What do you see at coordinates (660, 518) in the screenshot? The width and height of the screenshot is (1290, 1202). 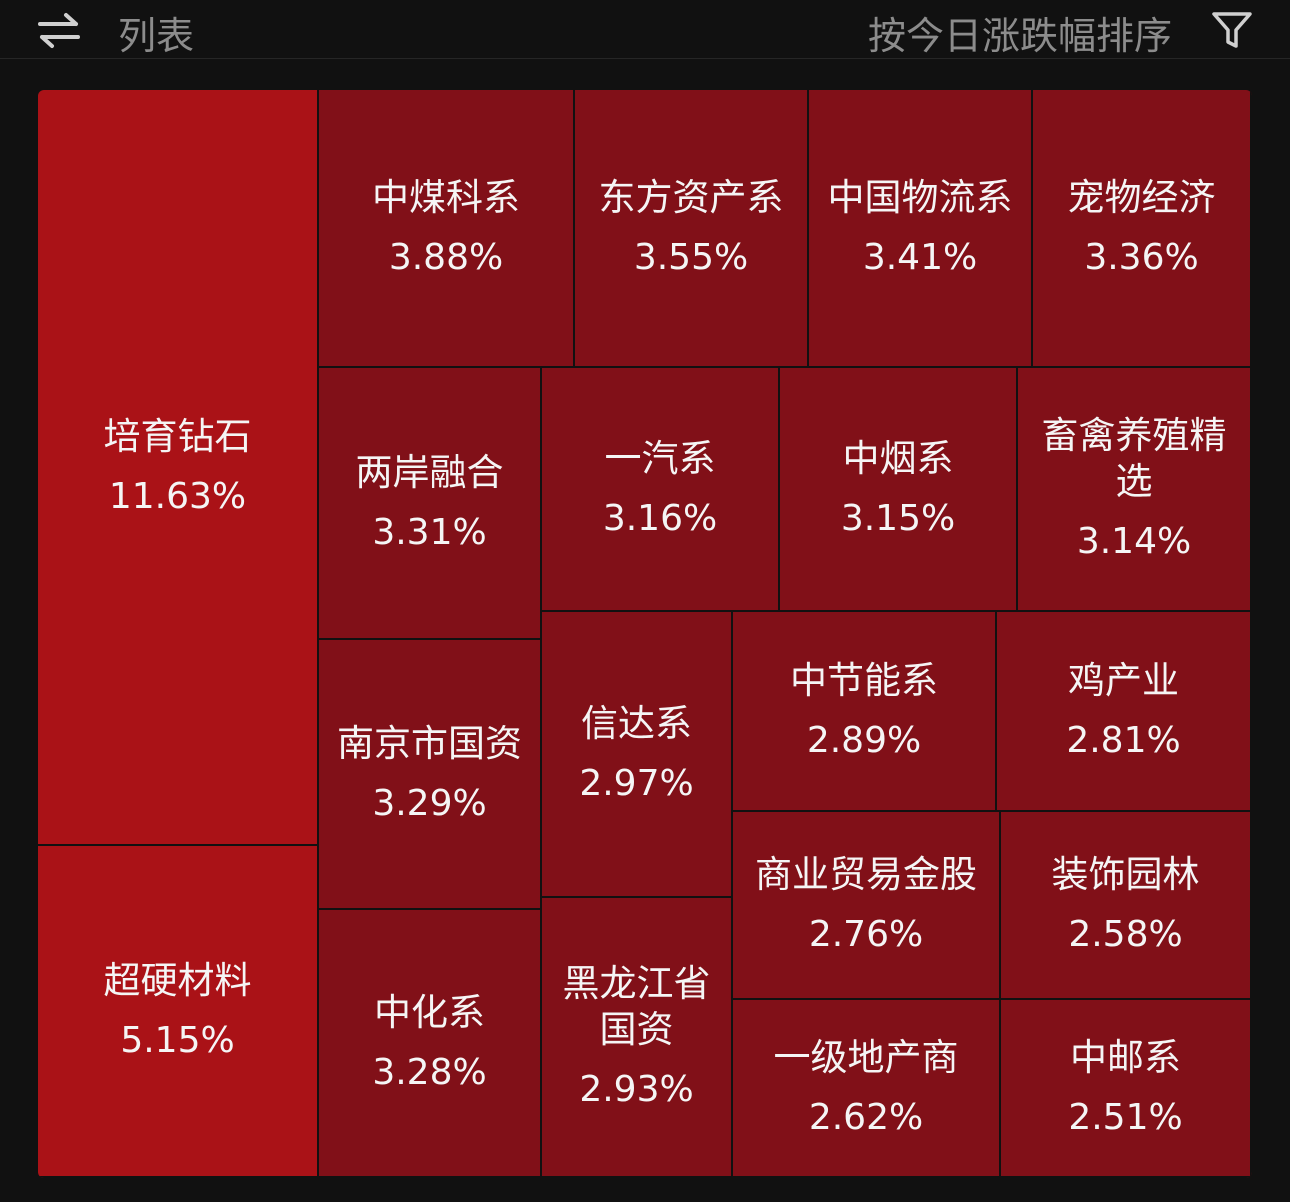 I see `tile-change: 3.16%` at bounding box center [660, 518].